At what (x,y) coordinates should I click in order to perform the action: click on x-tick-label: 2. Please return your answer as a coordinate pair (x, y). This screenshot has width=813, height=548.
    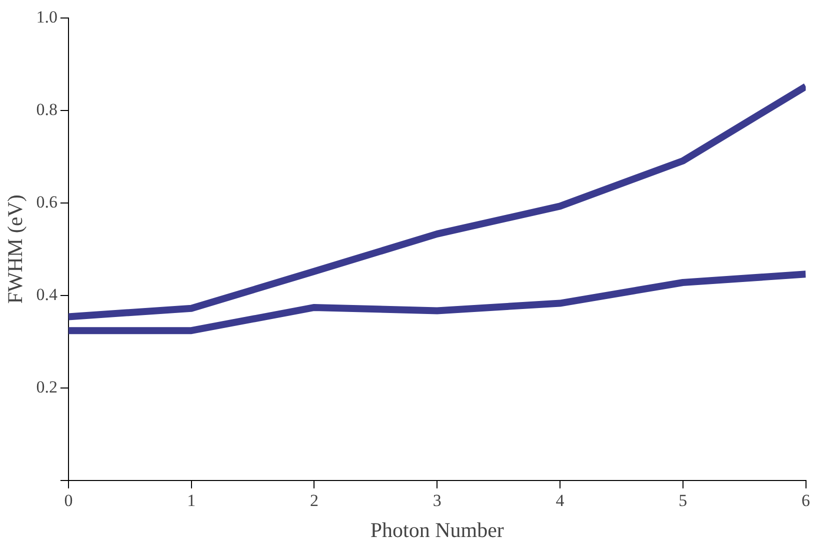
    Looking at the image, I should click on (314, 500).